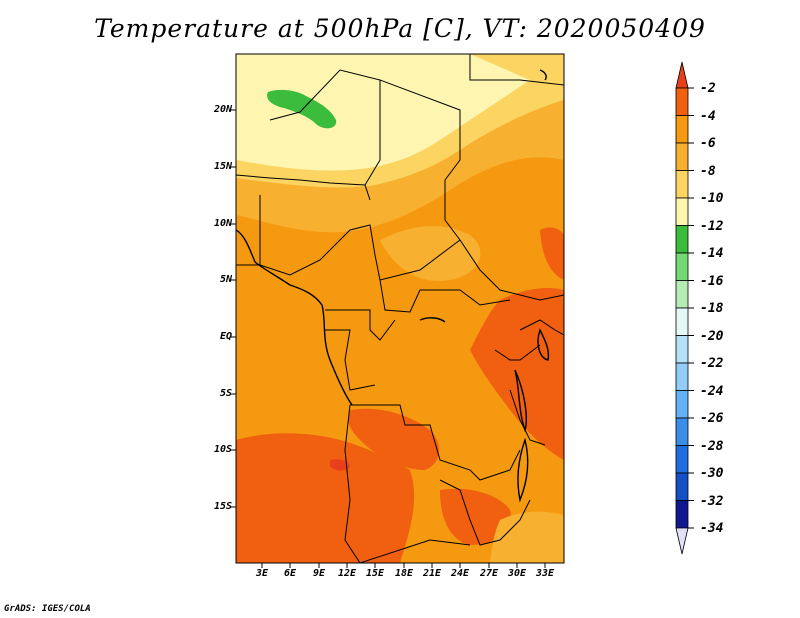  What do you see at coordinates (682, 75) in the screenshot?
I see `colorbar-top-arrow` at bounding box center [682, 75].